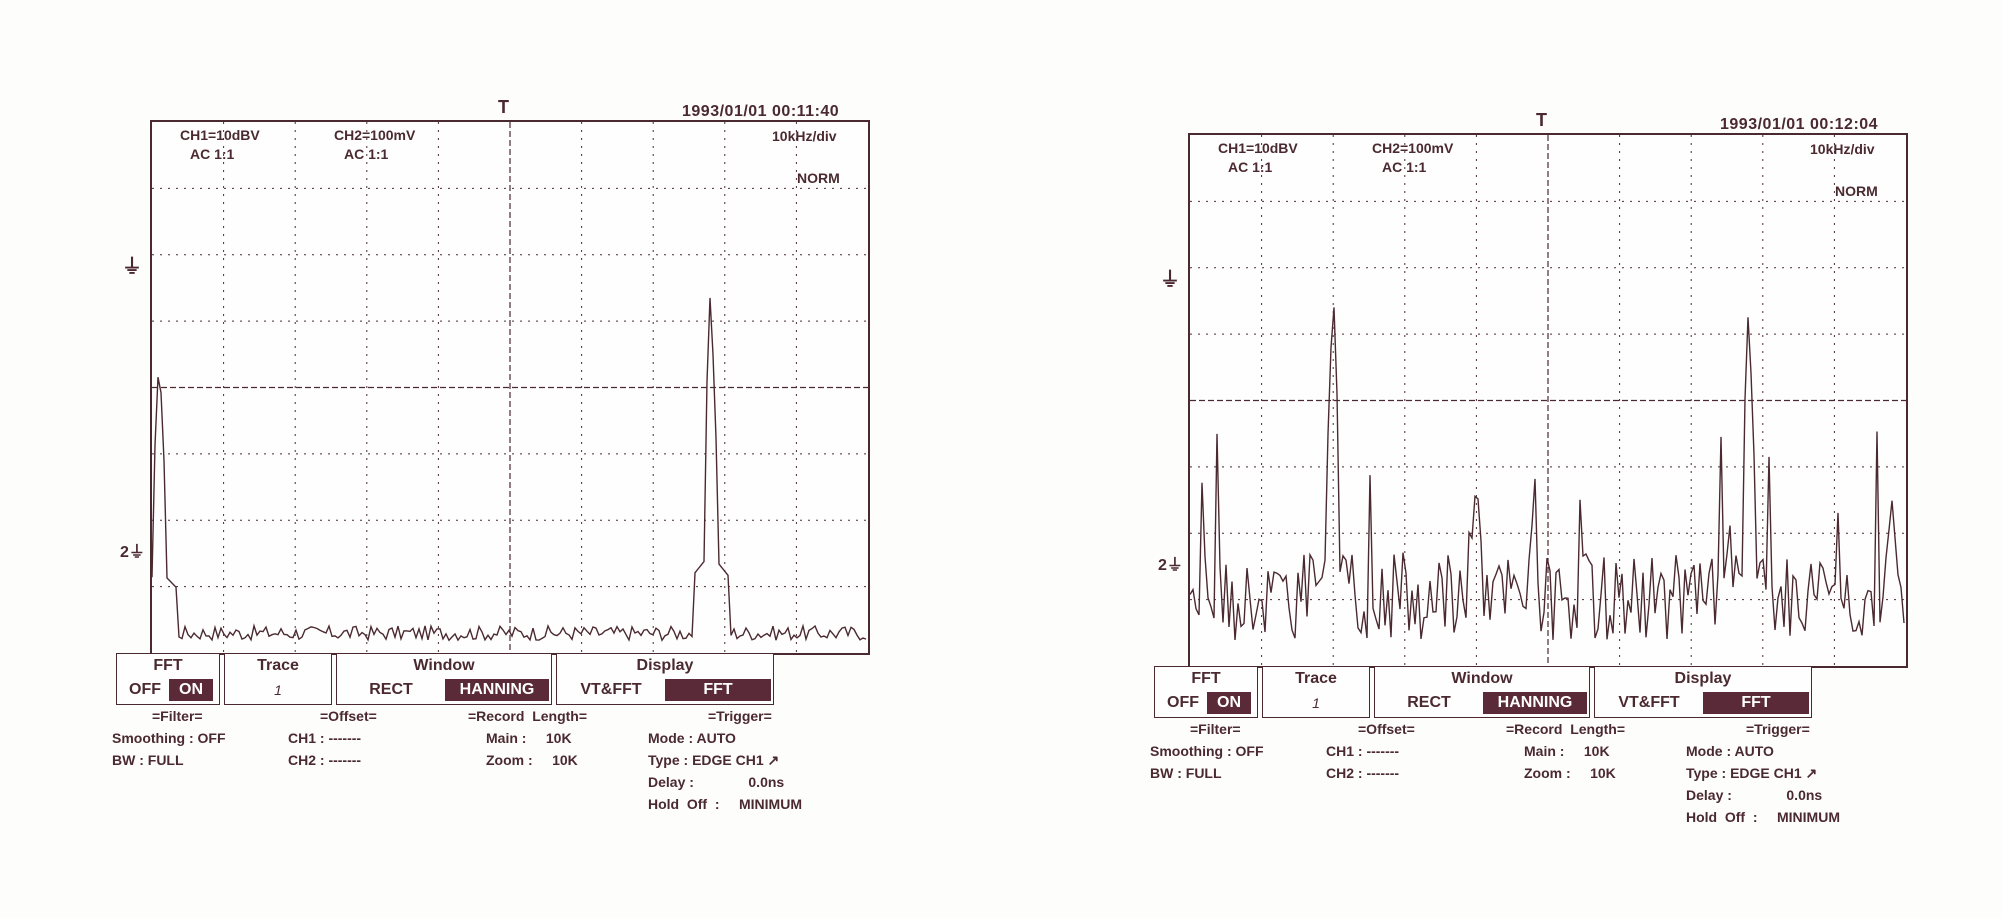  What do you see at coordinates (1412, 158) in the screenshot?
I see `ch2-info: CH2=100mV AC 1:1` at bounding box center [1412, 158].